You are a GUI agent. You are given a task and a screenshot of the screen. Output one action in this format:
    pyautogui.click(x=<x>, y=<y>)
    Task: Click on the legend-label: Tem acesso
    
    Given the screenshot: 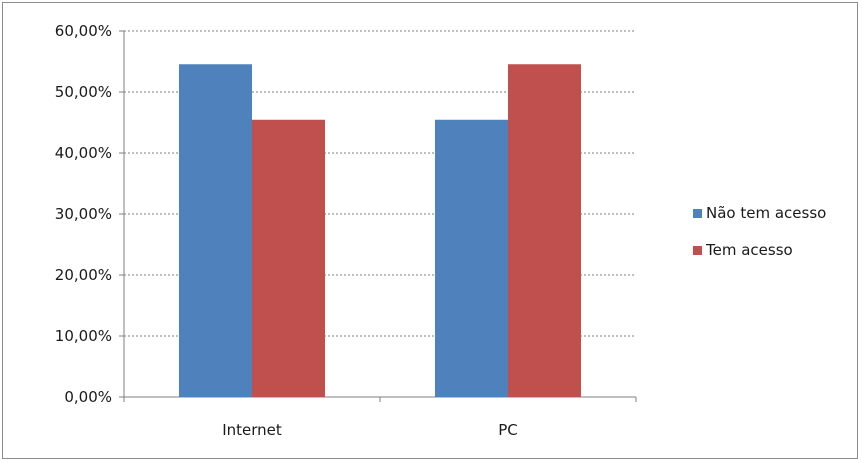 What is the action you would take?
    pyautogui.click(x=749, y=250)
    